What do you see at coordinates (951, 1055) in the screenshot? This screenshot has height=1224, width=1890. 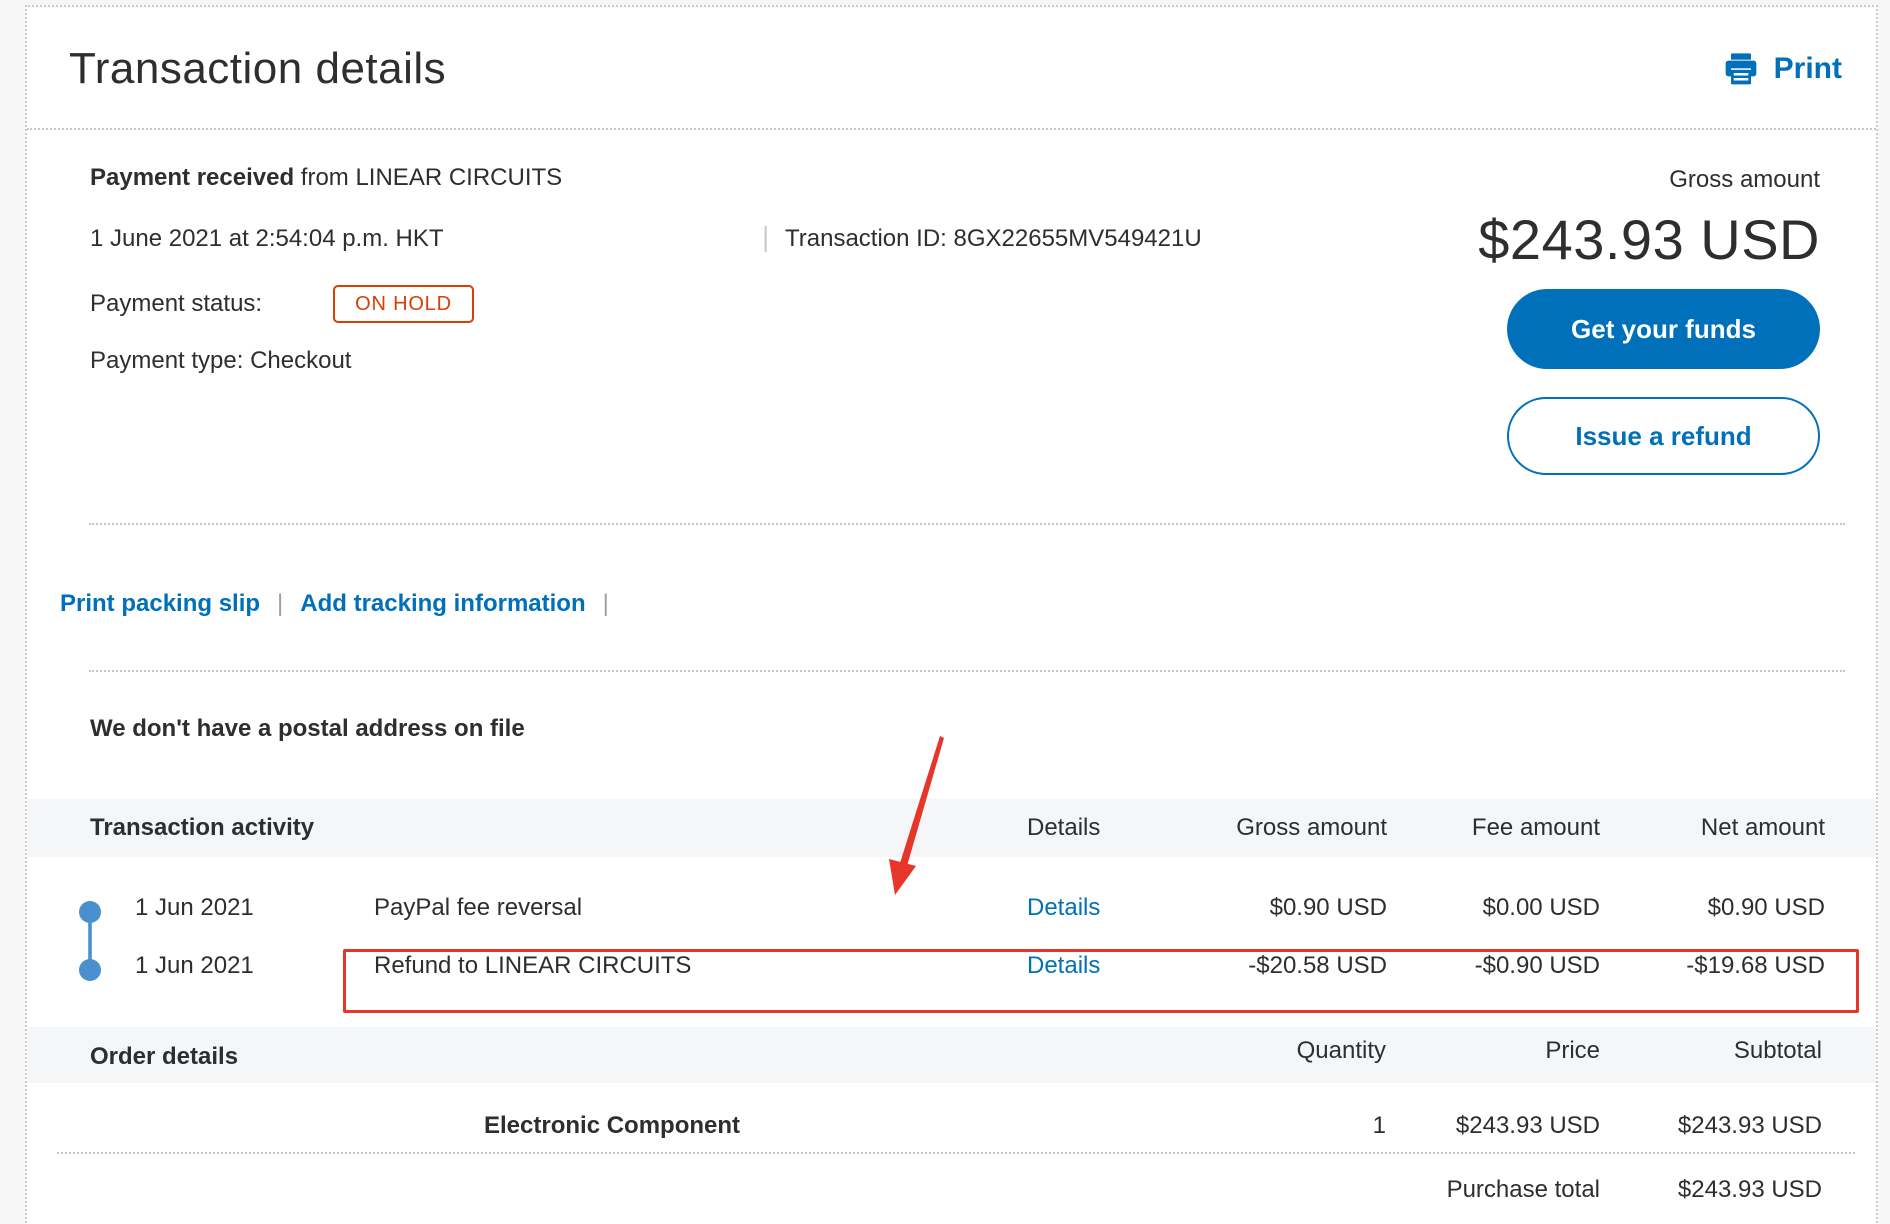 I see `order-header-band: Order details Quantity Price Subtotal` at bounding box center [951, 1055].